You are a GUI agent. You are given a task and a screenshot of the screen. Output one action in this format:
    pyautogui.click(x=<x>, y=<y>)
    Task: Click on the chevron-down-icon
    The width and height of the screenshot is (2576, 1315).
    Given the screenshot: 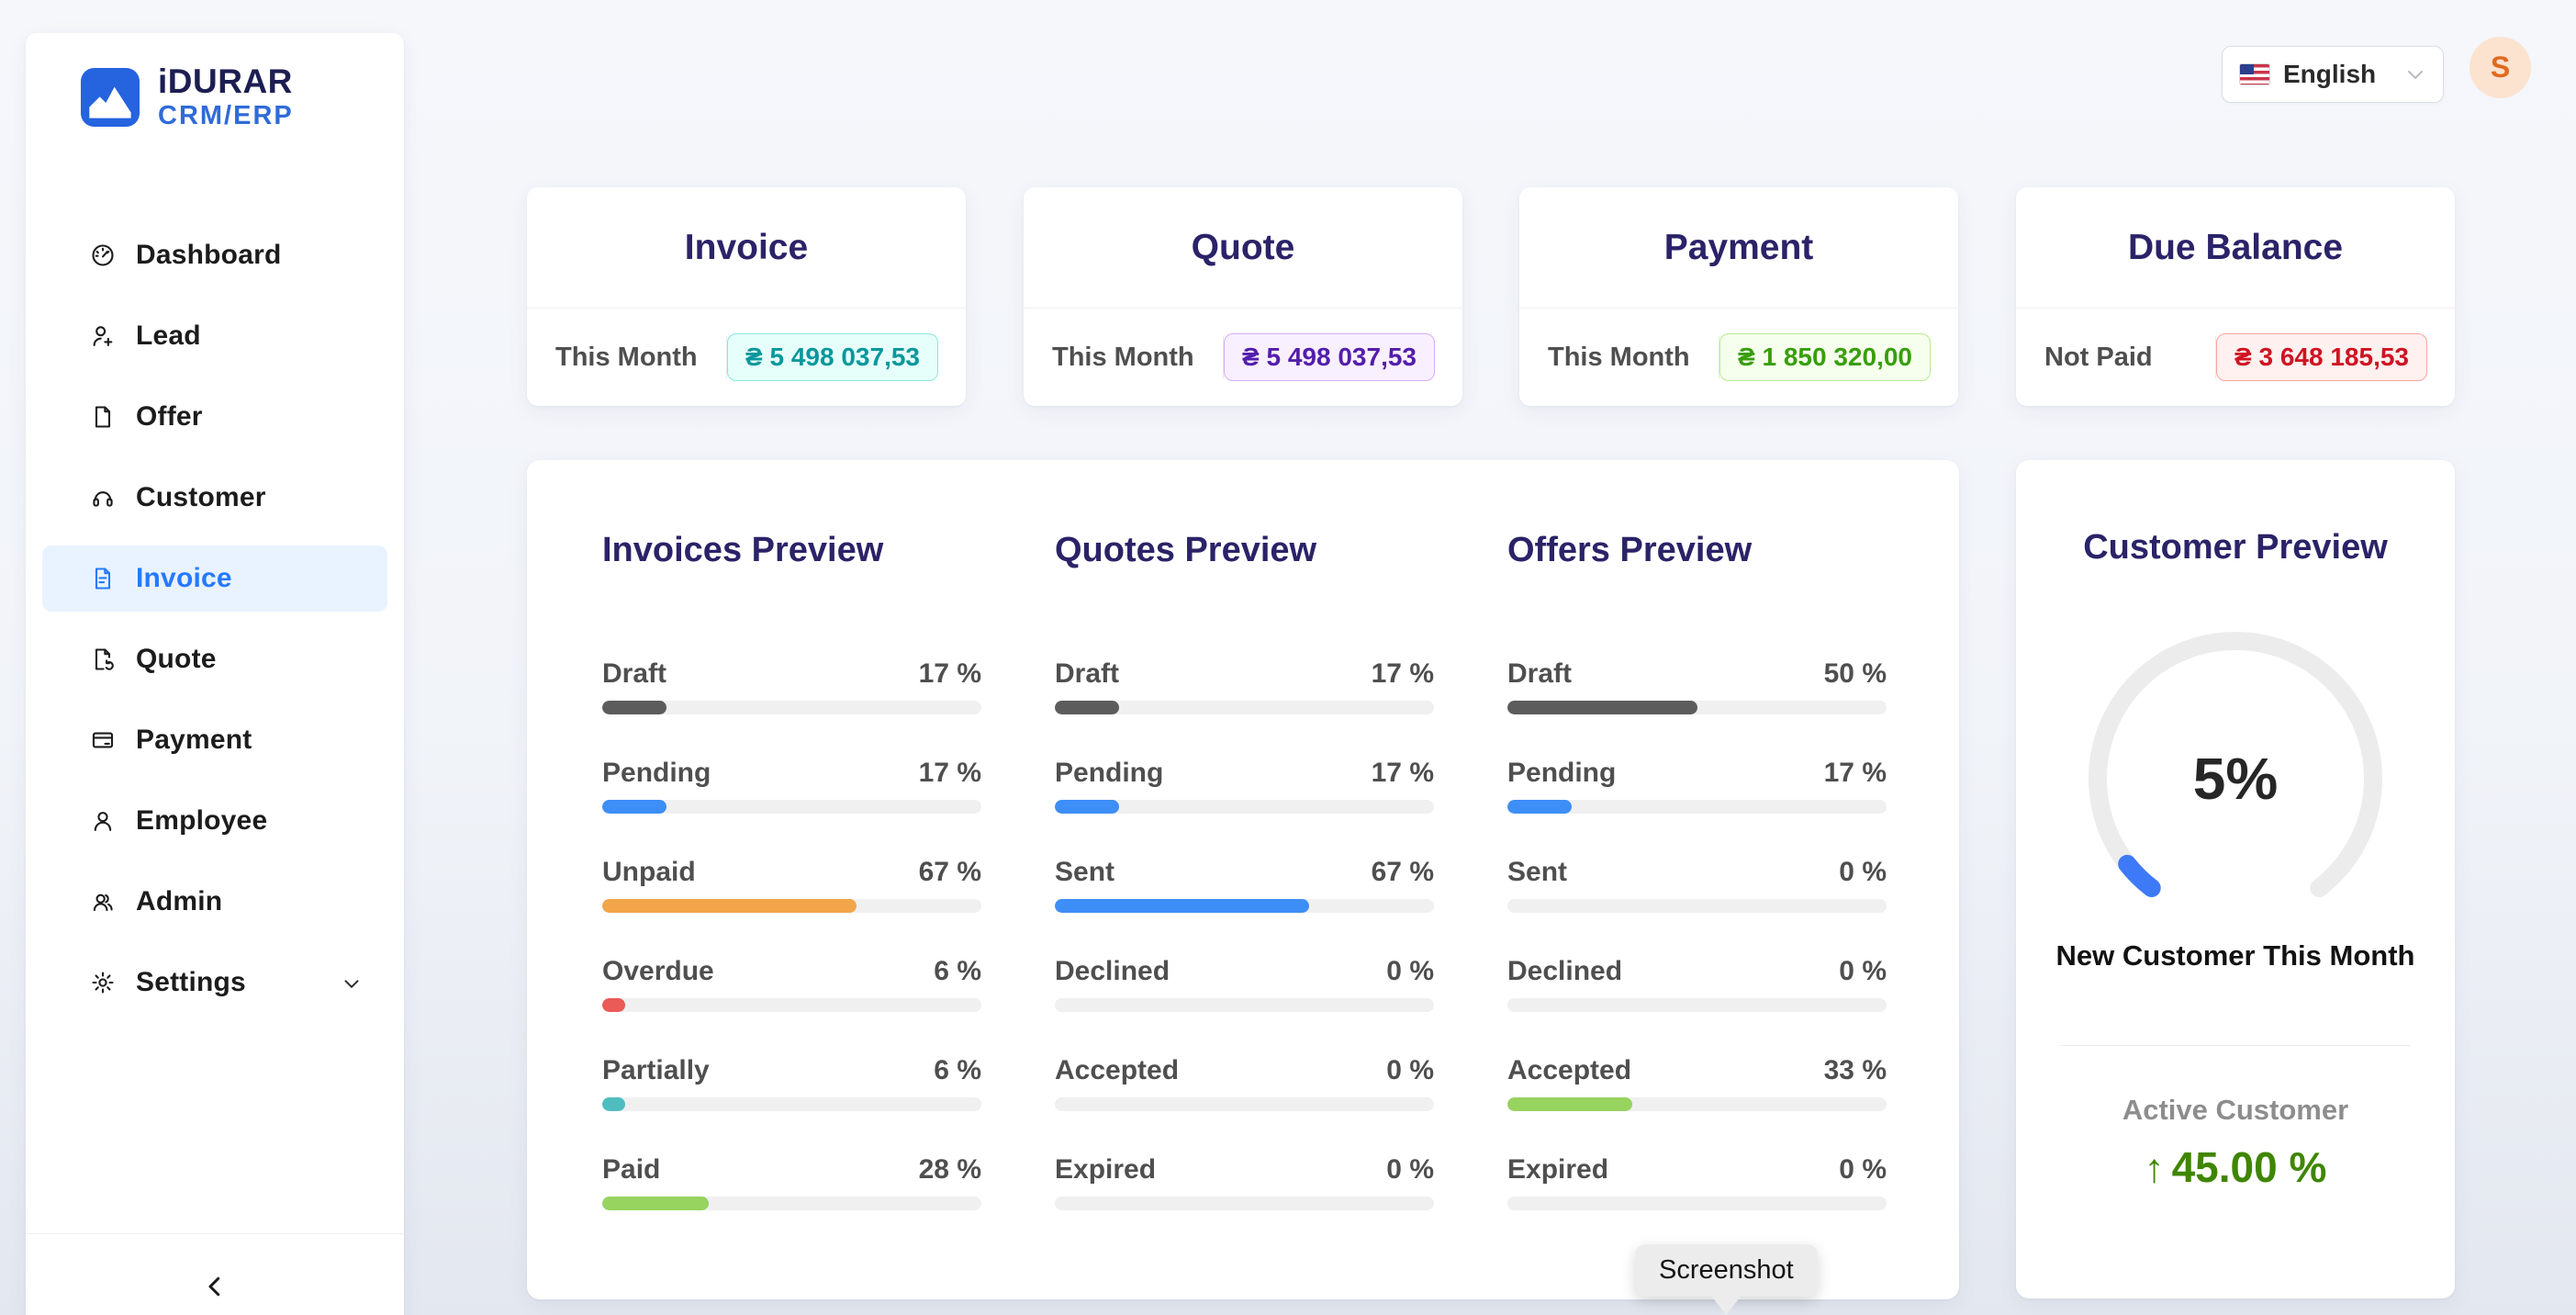 What is the action you would take?
    pyautogui.click(x=352, y=984)
    